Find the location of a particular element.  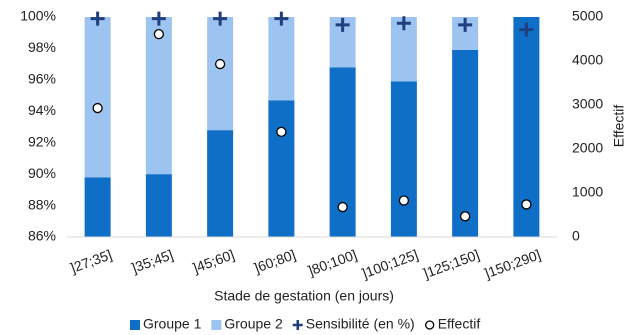

x-tick-label: ]45;60] is located at coordinates (214, 261).